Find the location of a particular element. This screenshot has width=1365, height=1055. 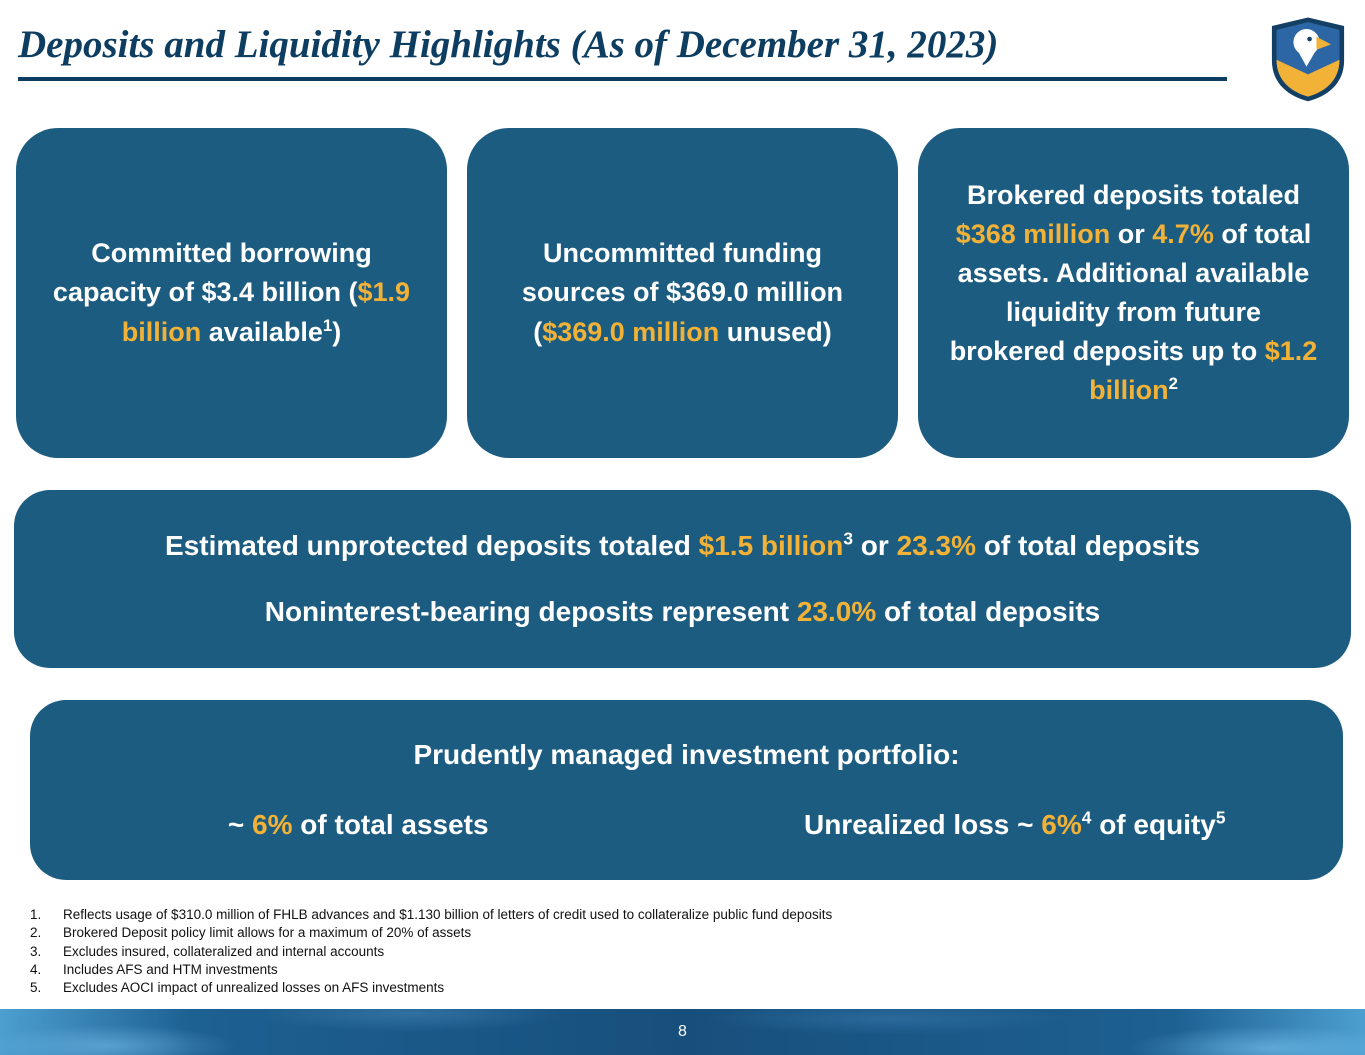

footnote-ref-1: 1 is located at coordinates (327, 325).